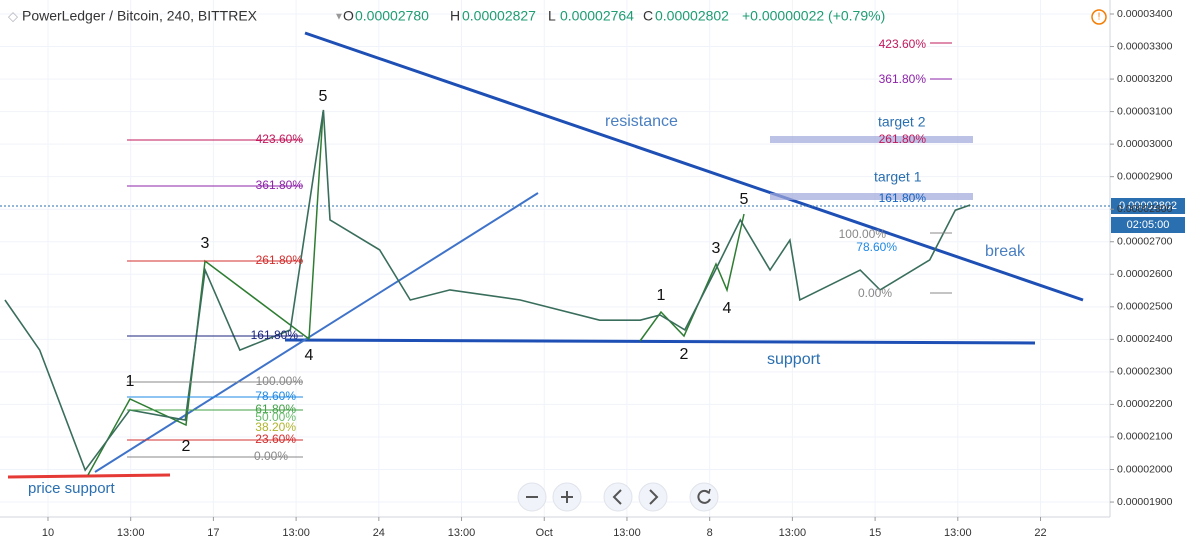 The height and width of the screenshot is (550, 1185). Describe the element at coordinates (1145, 502) in the screenshot. I see `y-tick-label: 0.00001900` at that location.